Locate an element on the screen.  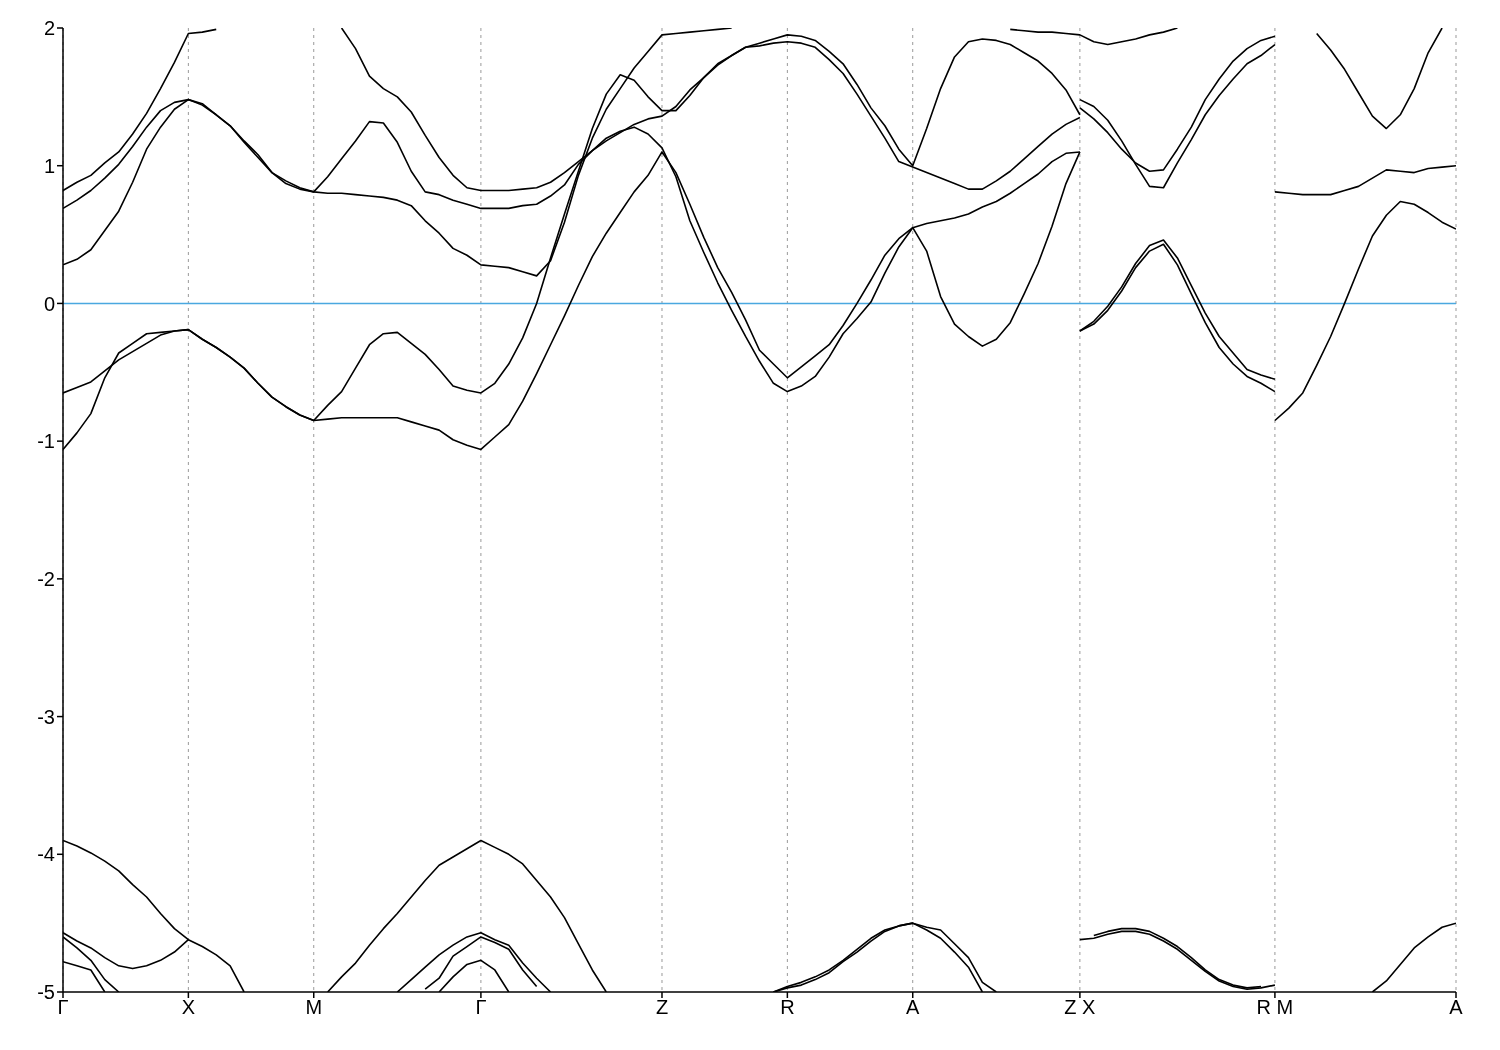
x-tick-label: R is located at coordinates (787, 1007).